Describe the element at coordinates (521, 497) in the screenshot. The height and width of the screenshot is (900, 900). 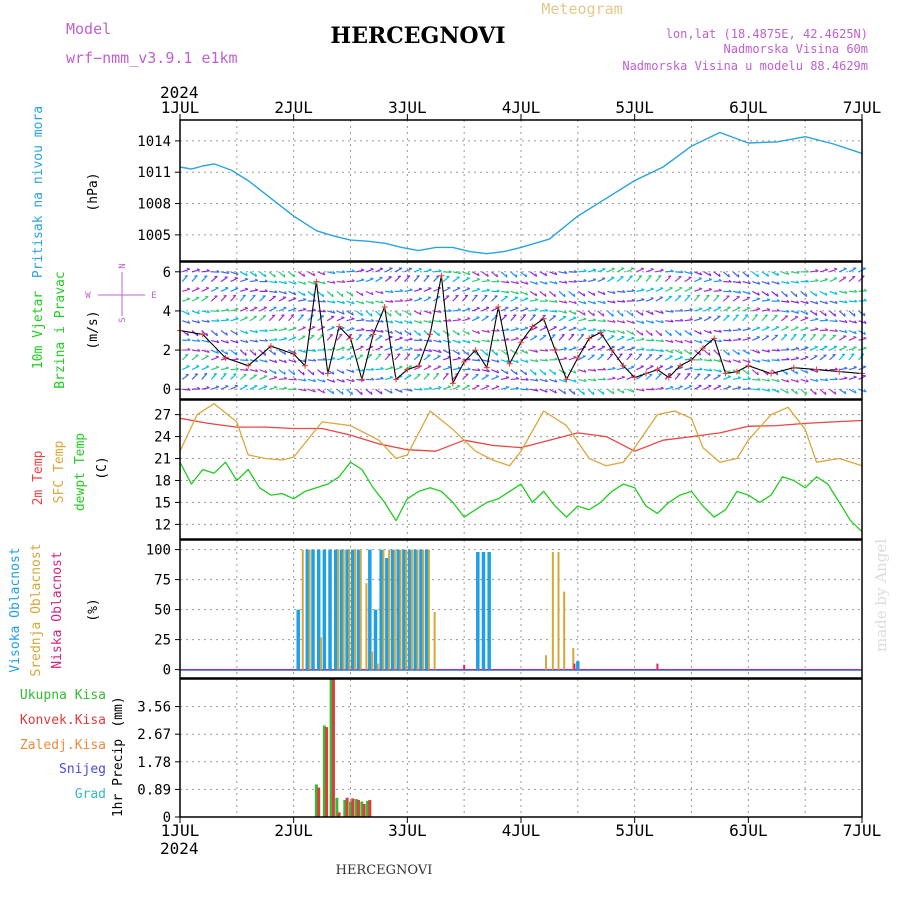
I see `dewpt-series-line` at that location.